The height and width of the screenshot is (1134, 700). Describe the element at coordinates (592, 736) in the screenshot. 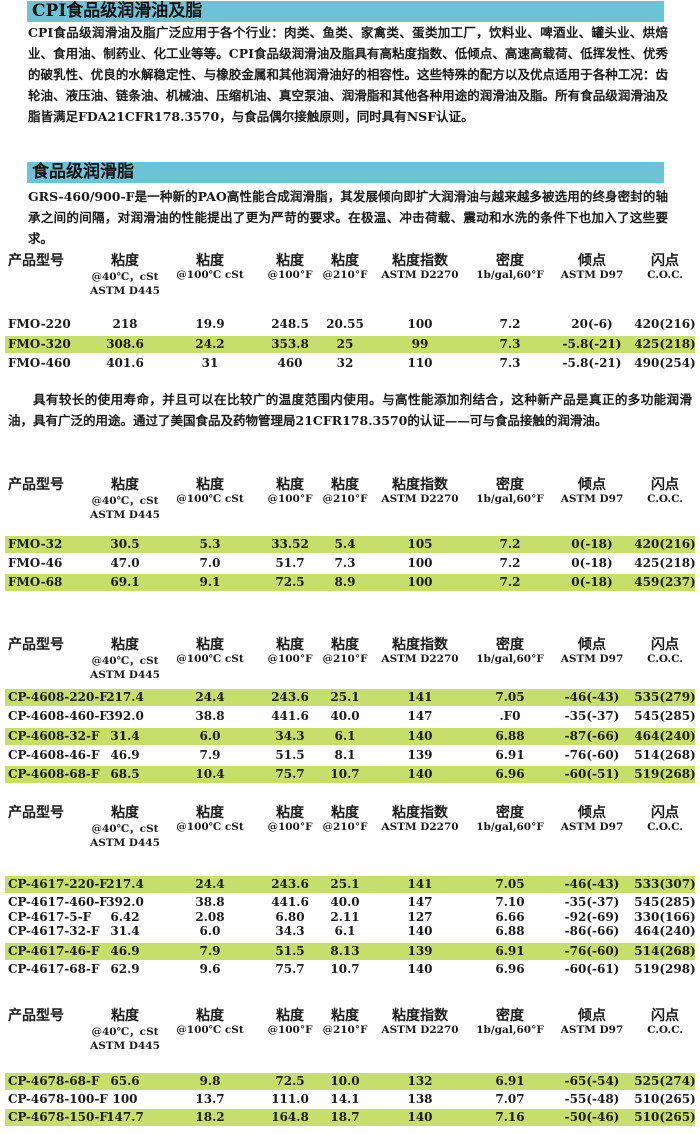

I see `table-cell: -87(-66)` at that location.